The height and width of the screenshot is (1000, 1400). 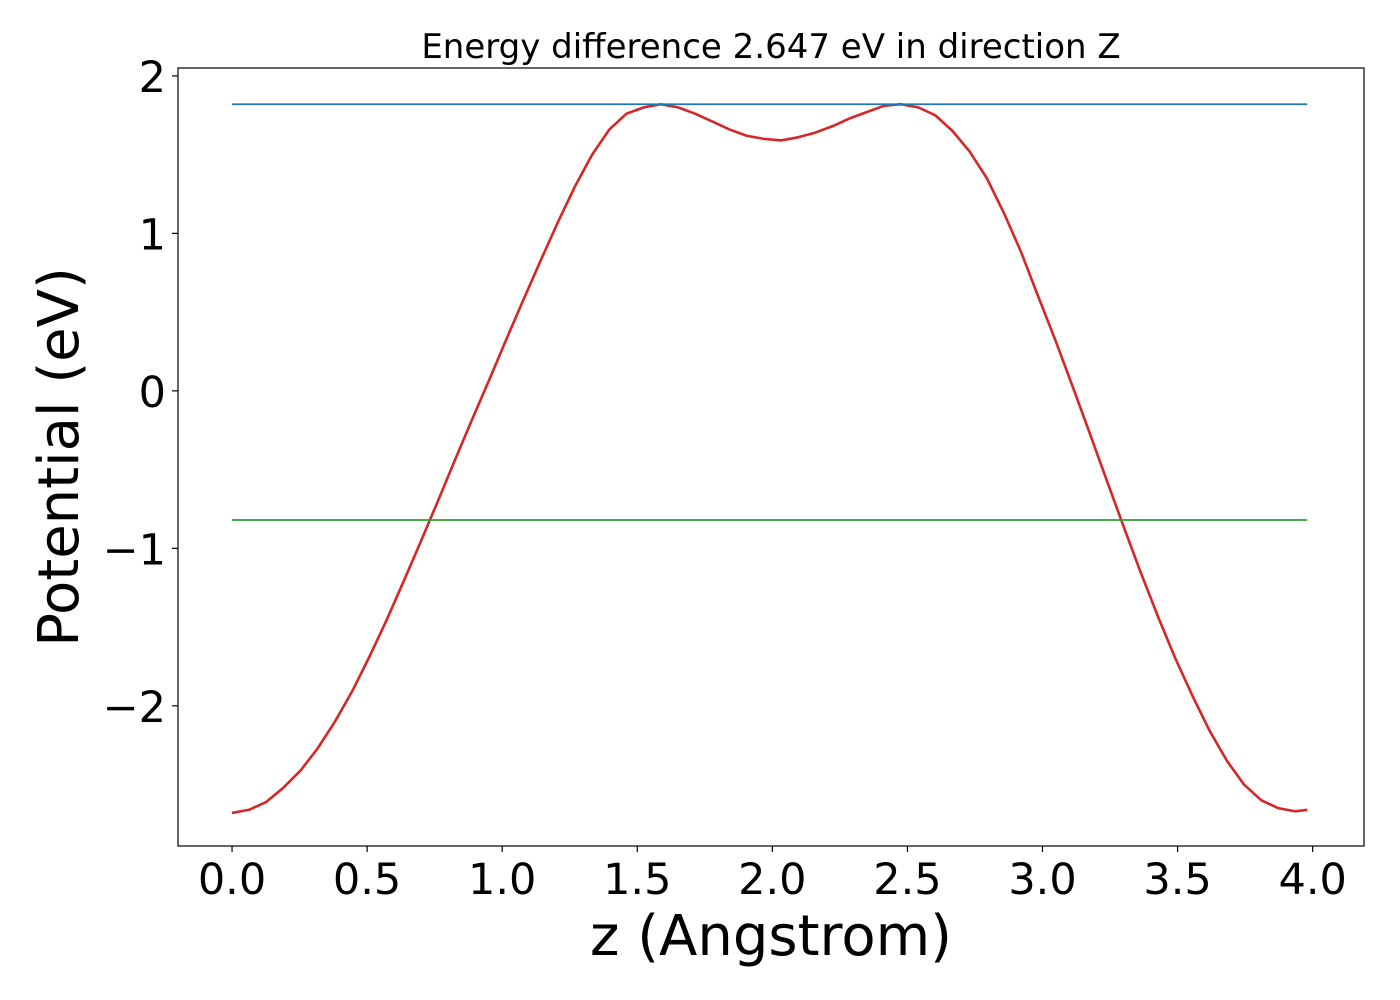 I want to click on y-axis-ticks: −2 −1 0 1 2, so click(x=140, y=393).